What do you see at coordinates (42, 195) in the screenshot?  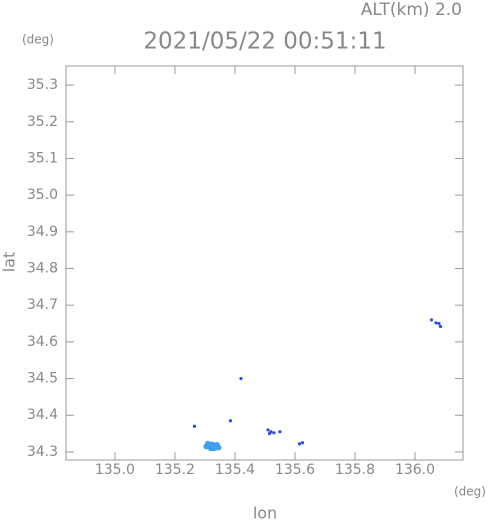 I see `y-tick-label: 35.0` at bounding box center [42, 195].